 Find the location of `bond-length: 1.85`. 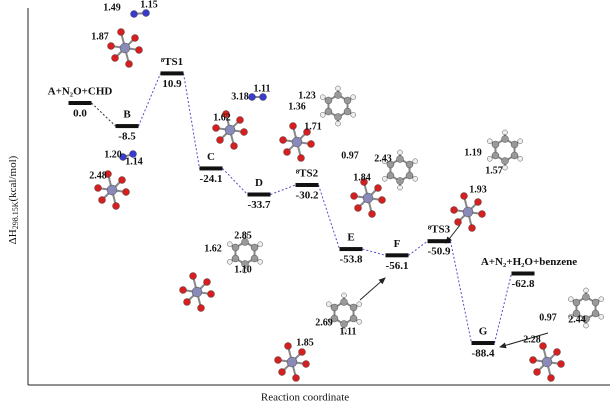

bond-length: 1.85 is located at coordinates (305, 342).